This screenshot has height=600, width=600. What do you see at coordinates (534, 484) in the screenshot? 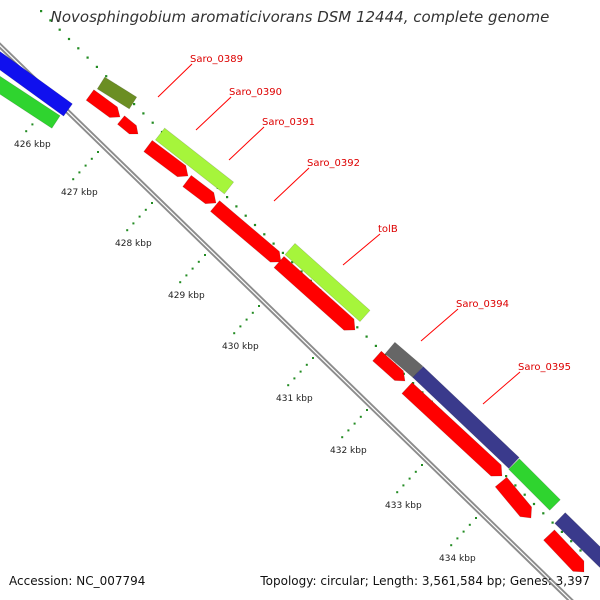
I see `green-gene-band` at bounding box center [534, 484].